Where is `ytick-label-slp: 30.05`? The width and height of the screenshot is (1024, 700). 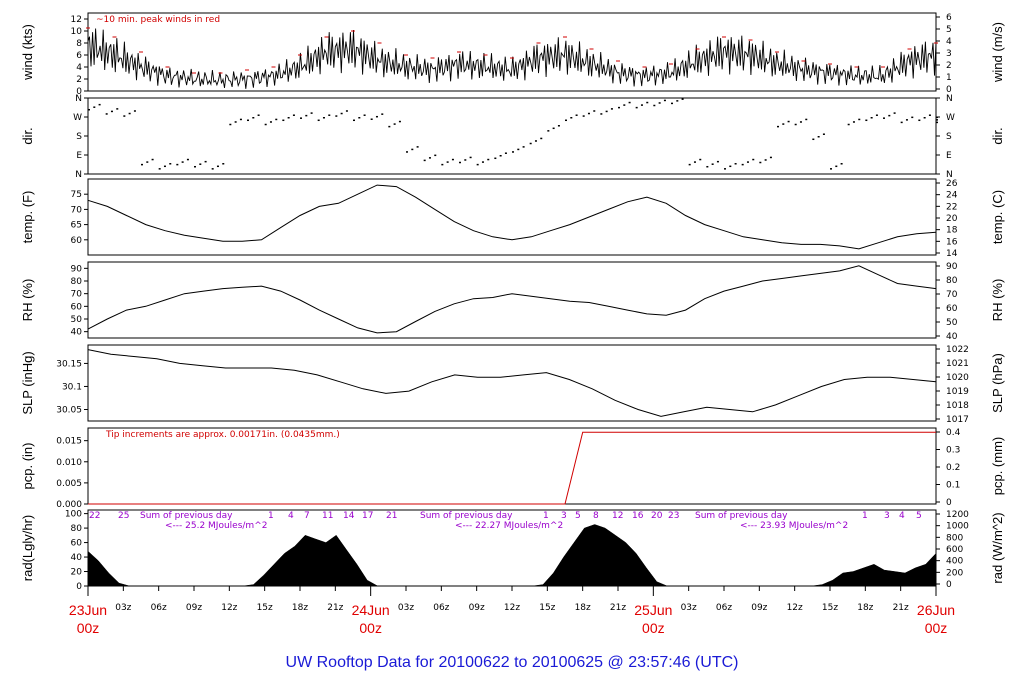
ytick-label-slp: 30.05 is located at coordinates (69, 410).